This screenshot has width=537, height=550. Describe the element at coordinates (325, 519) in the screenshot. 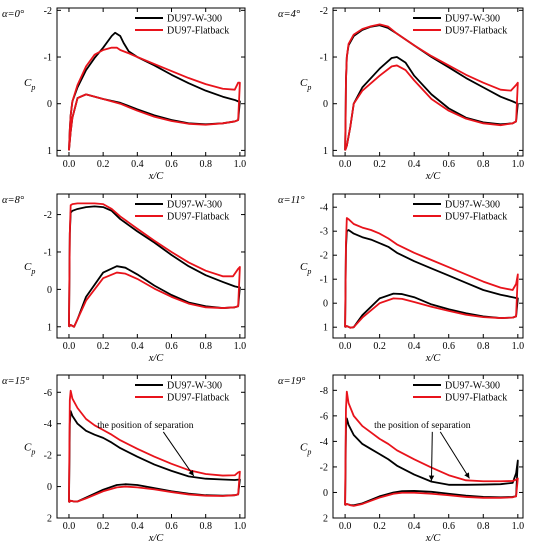

I see `y-tick-label: 2` at that location.